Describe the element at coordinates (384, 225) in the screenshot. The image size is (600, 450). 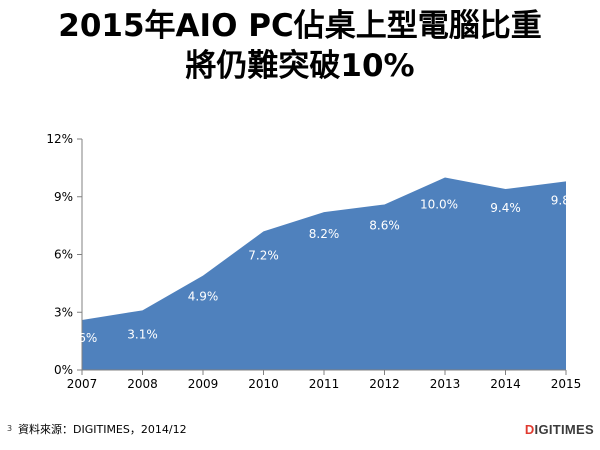
I see `data-label: 8.6%` at that location.